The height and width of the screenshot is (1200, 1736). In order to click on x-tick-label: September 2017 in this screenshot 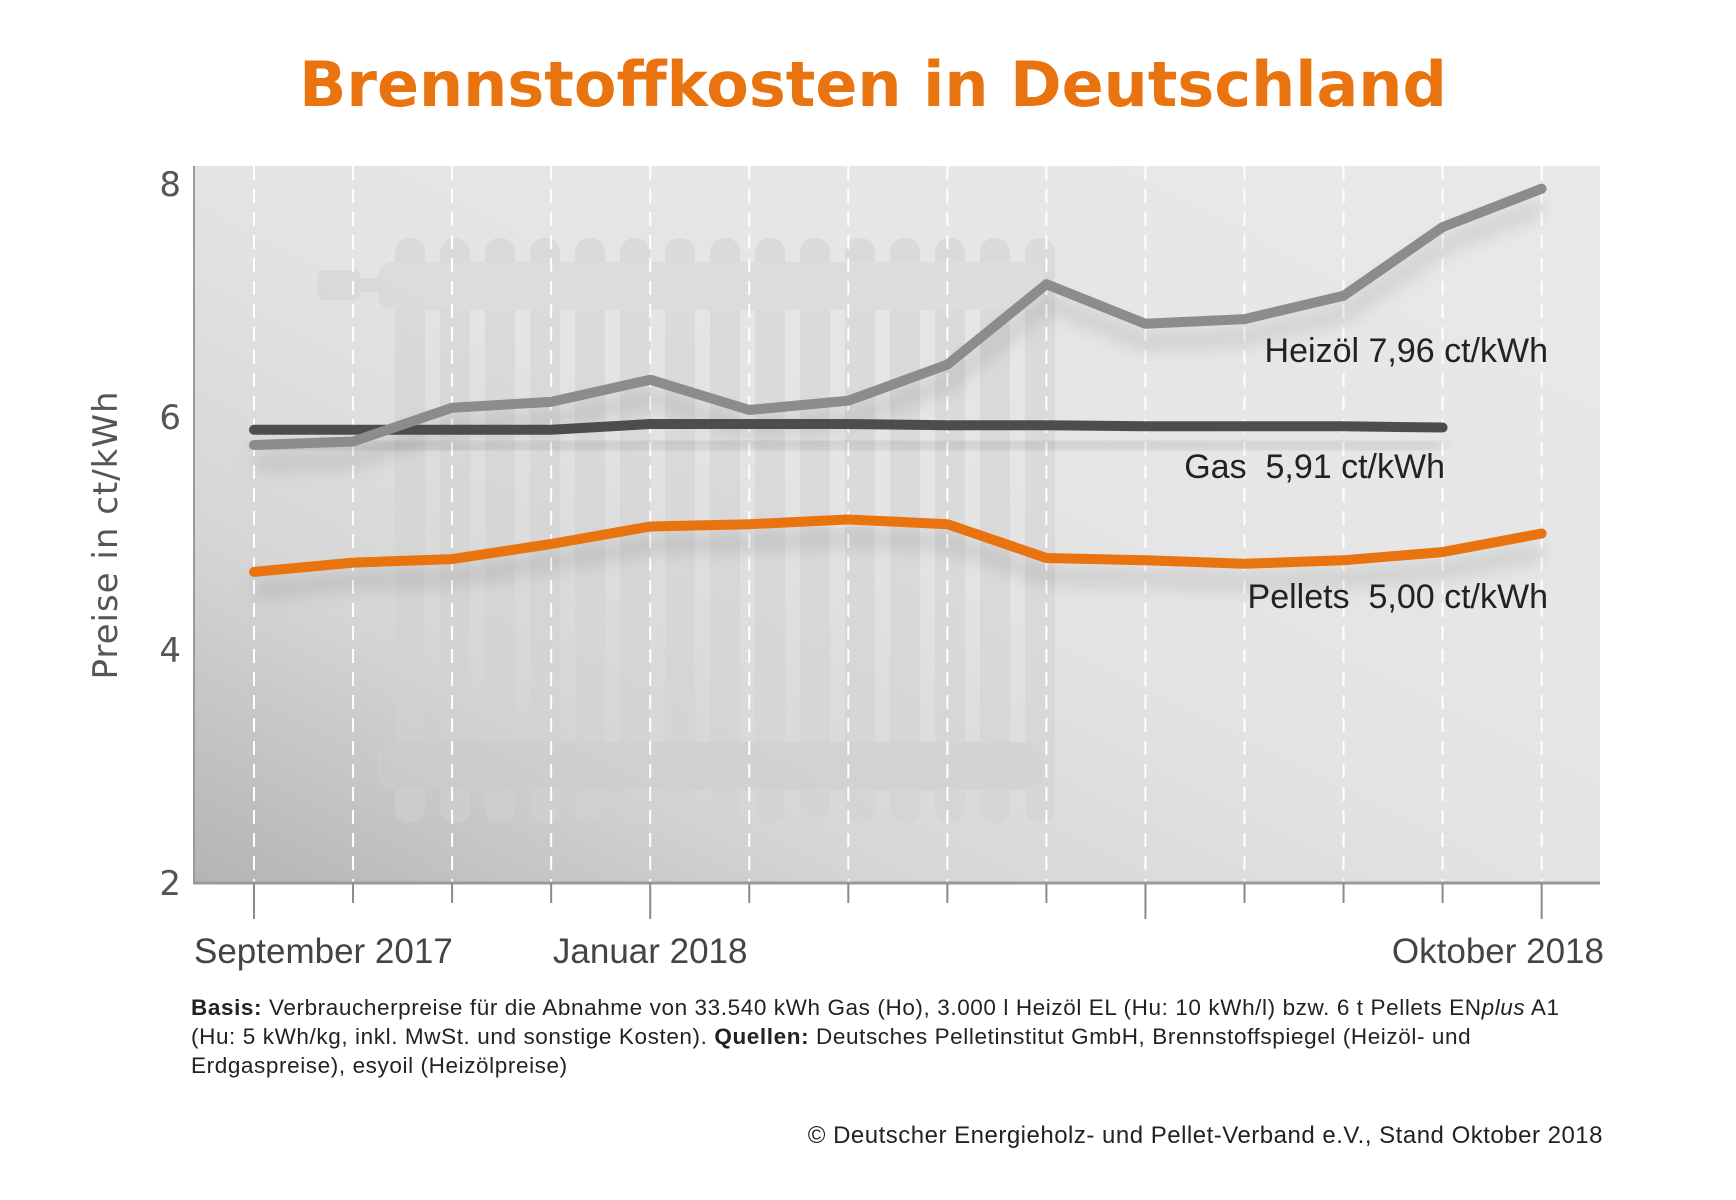, I will do `click(323, 951)`.